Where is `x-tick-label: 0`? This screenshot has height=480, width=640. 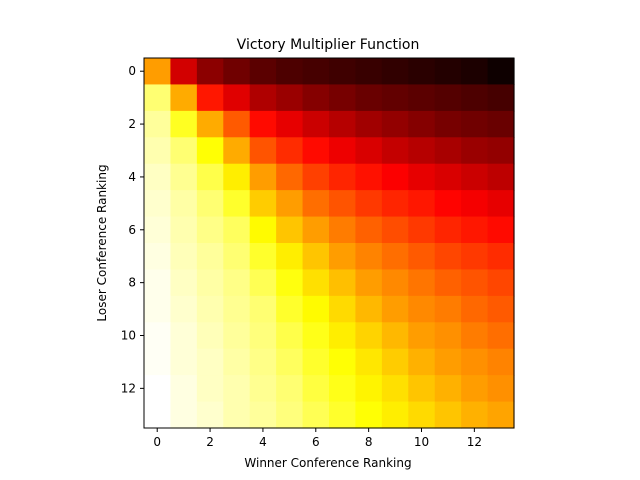
x-tick-label: 0 is located at coordinates (157, 442).